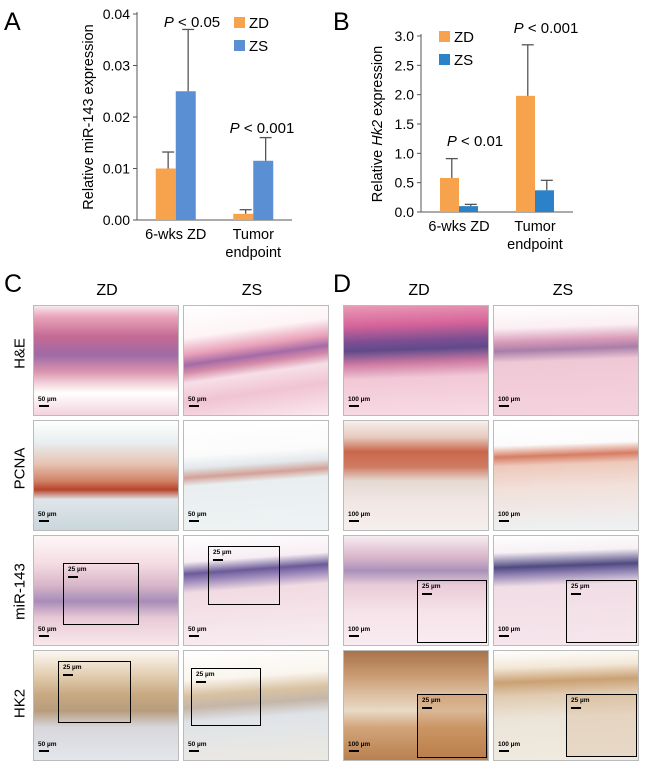 This screenshot has width=650, height=767. I want to click on p-value-annotation: P < 0.01, so click(475, 141).